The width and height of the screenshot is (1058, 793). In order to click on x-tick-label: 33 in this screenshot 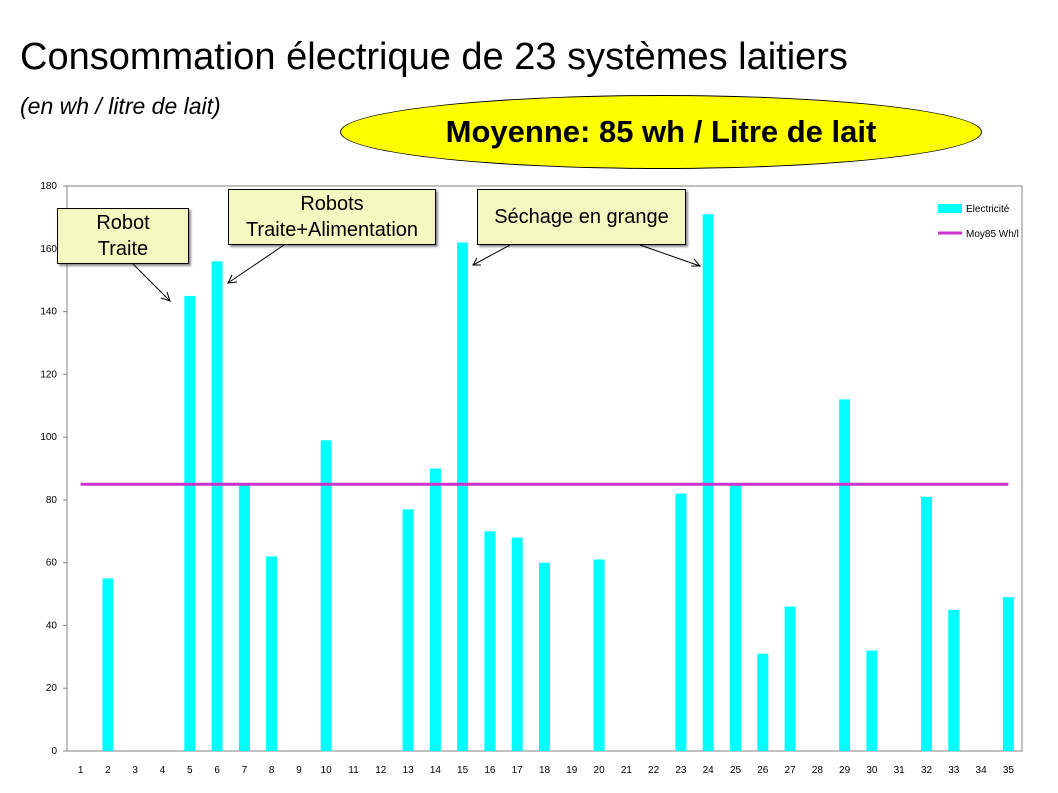, I will do `click(954, 770)`.